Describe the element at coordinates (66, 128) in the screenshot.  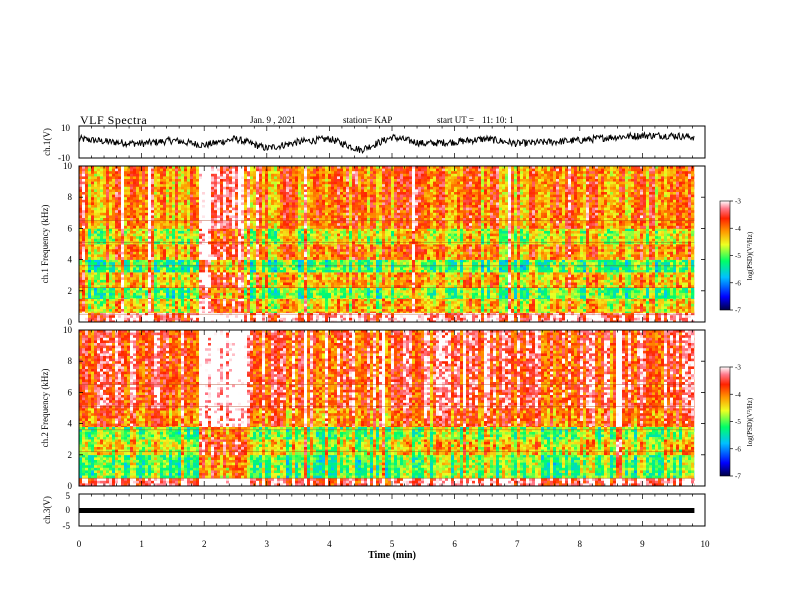
I see `ch1-ytick-top: 10` at that location.